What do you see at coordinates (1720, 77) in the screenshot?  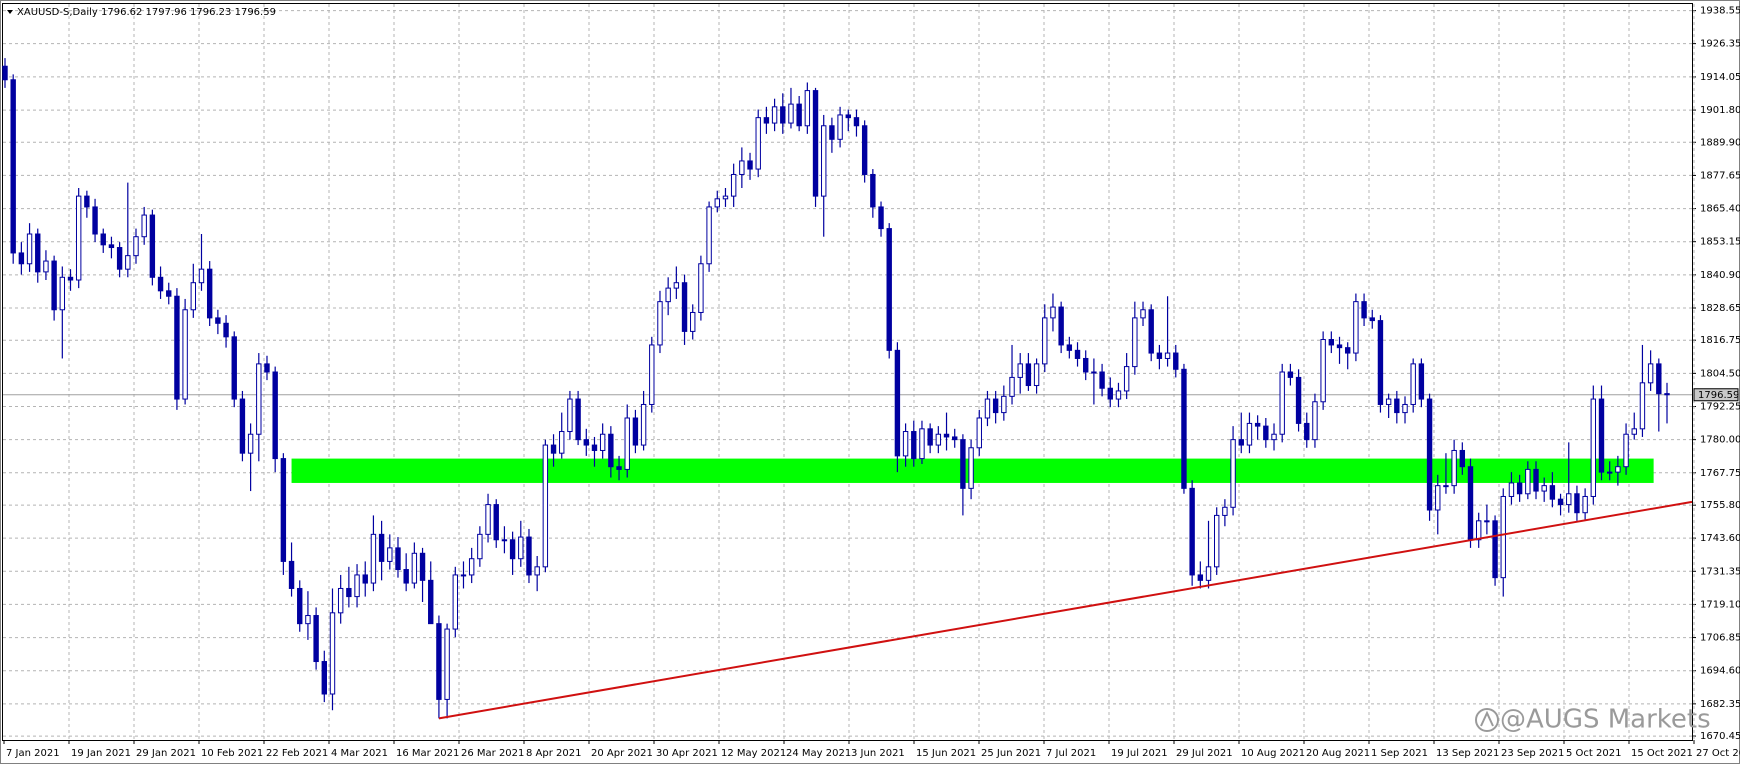 I see `y-tick-label: 1914.05` at bounding box center [1720, 77].